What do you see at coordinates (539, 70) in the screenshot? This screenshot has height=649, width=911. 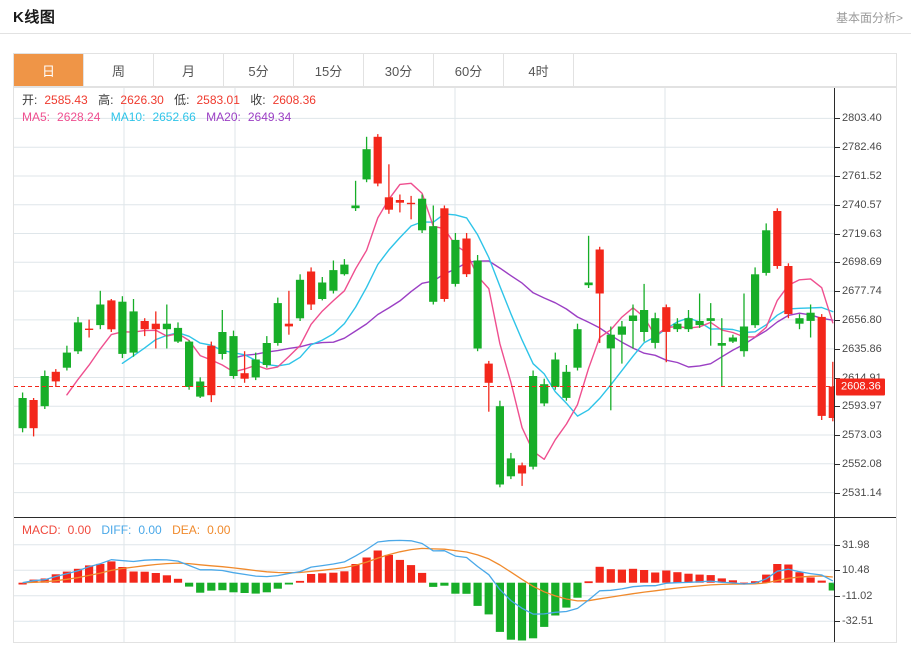 I see `tab-4时: 4时` at bounding box center [539, 70].